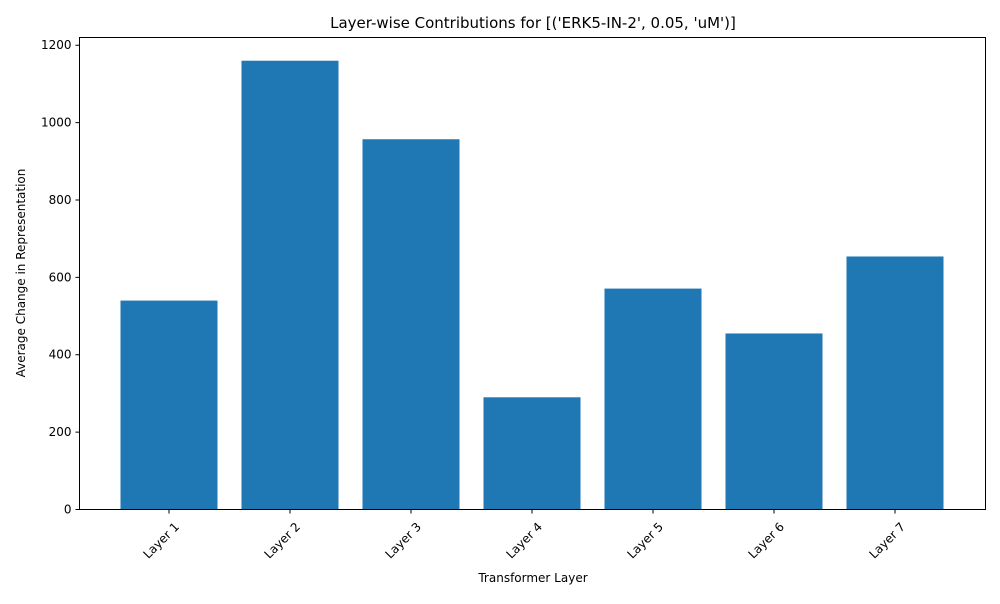 This screenshot has height=604, width=1000. I want to click on x-tick-label: Layer 6, so click(766, 541).